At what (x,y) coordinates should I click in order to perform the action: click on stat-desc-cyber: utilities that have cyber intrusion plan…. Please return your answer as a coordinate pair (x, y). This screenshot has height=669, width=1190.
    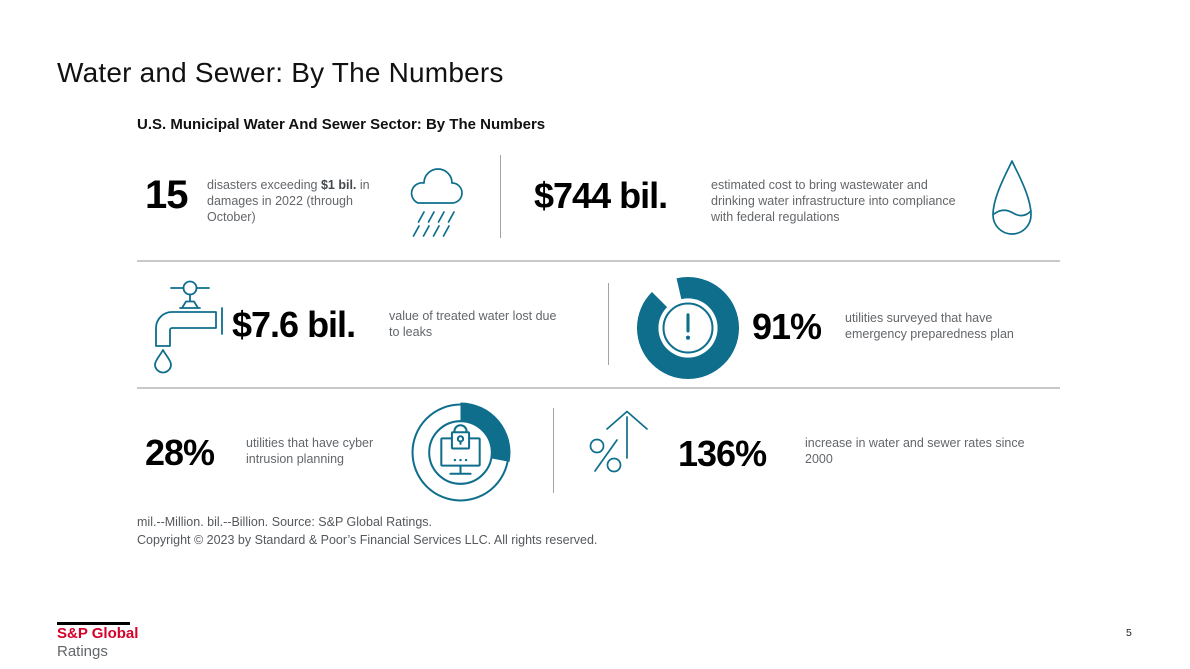
    Looking at the image, I should click on (310, 451).